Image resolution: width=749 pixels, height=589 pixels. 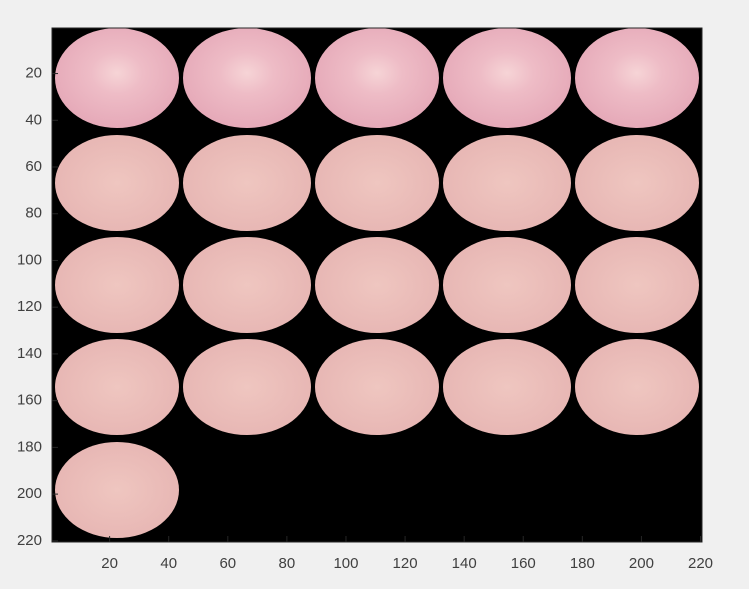 What do you see at coordinates (33, 213) in the screenshot?
I see `y-tick-label: 80` at bounding box center [33, 213].